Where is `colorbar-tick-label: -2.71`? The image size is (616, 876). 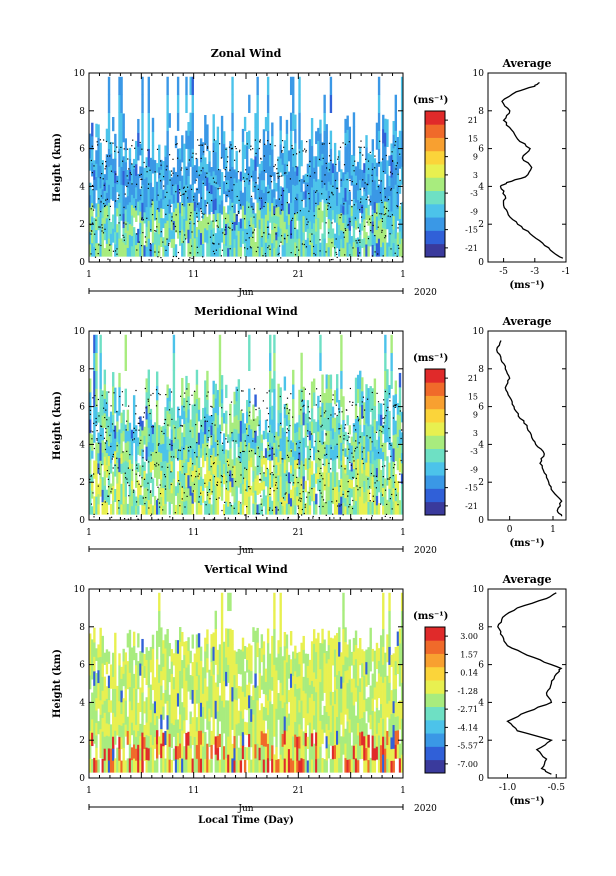
colorbar-tick-label: -2.71 is located at coordinates (467, 709).